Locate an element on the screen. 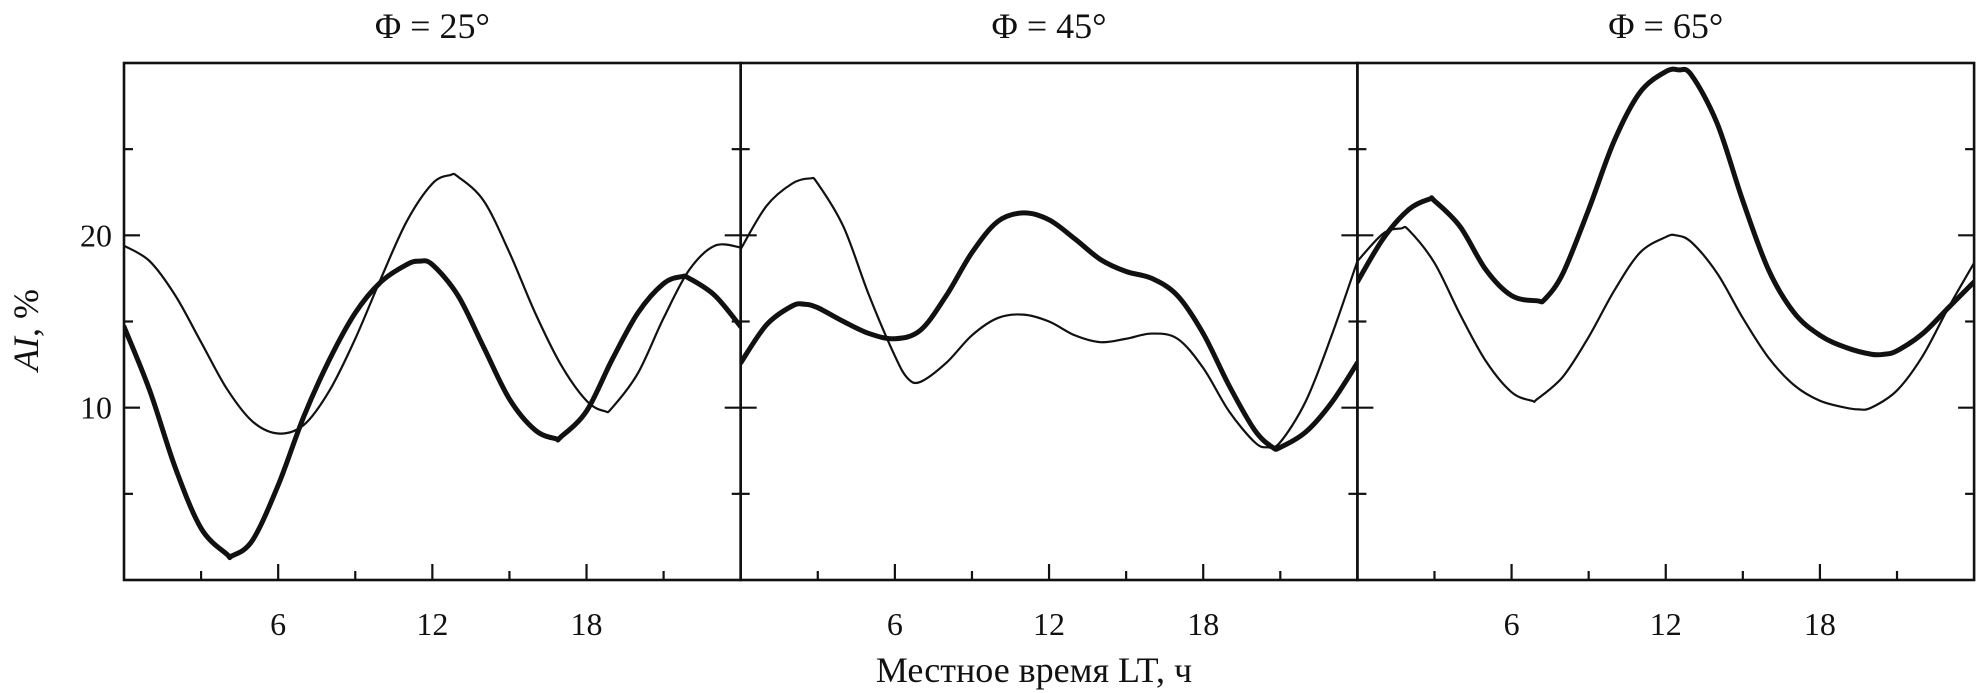 This screenshot has width=1984, height=693. panel-title: Φ = 45° is located at coordinates (1049, 26).